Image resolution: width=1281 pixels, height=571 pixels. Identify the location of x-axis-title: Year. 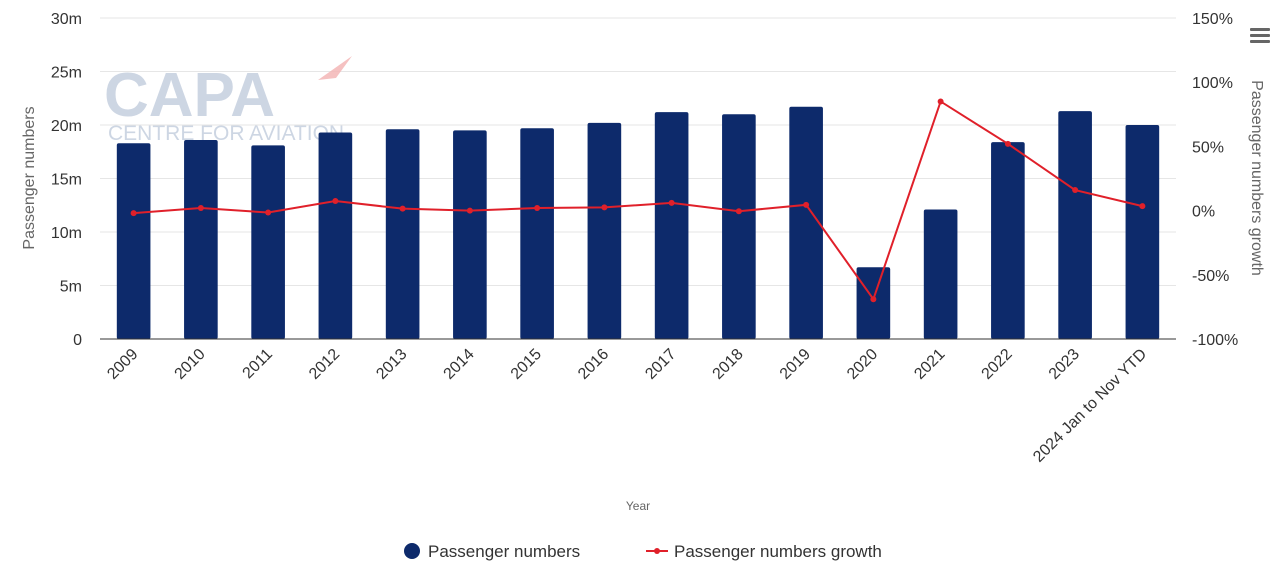
(638, 506).